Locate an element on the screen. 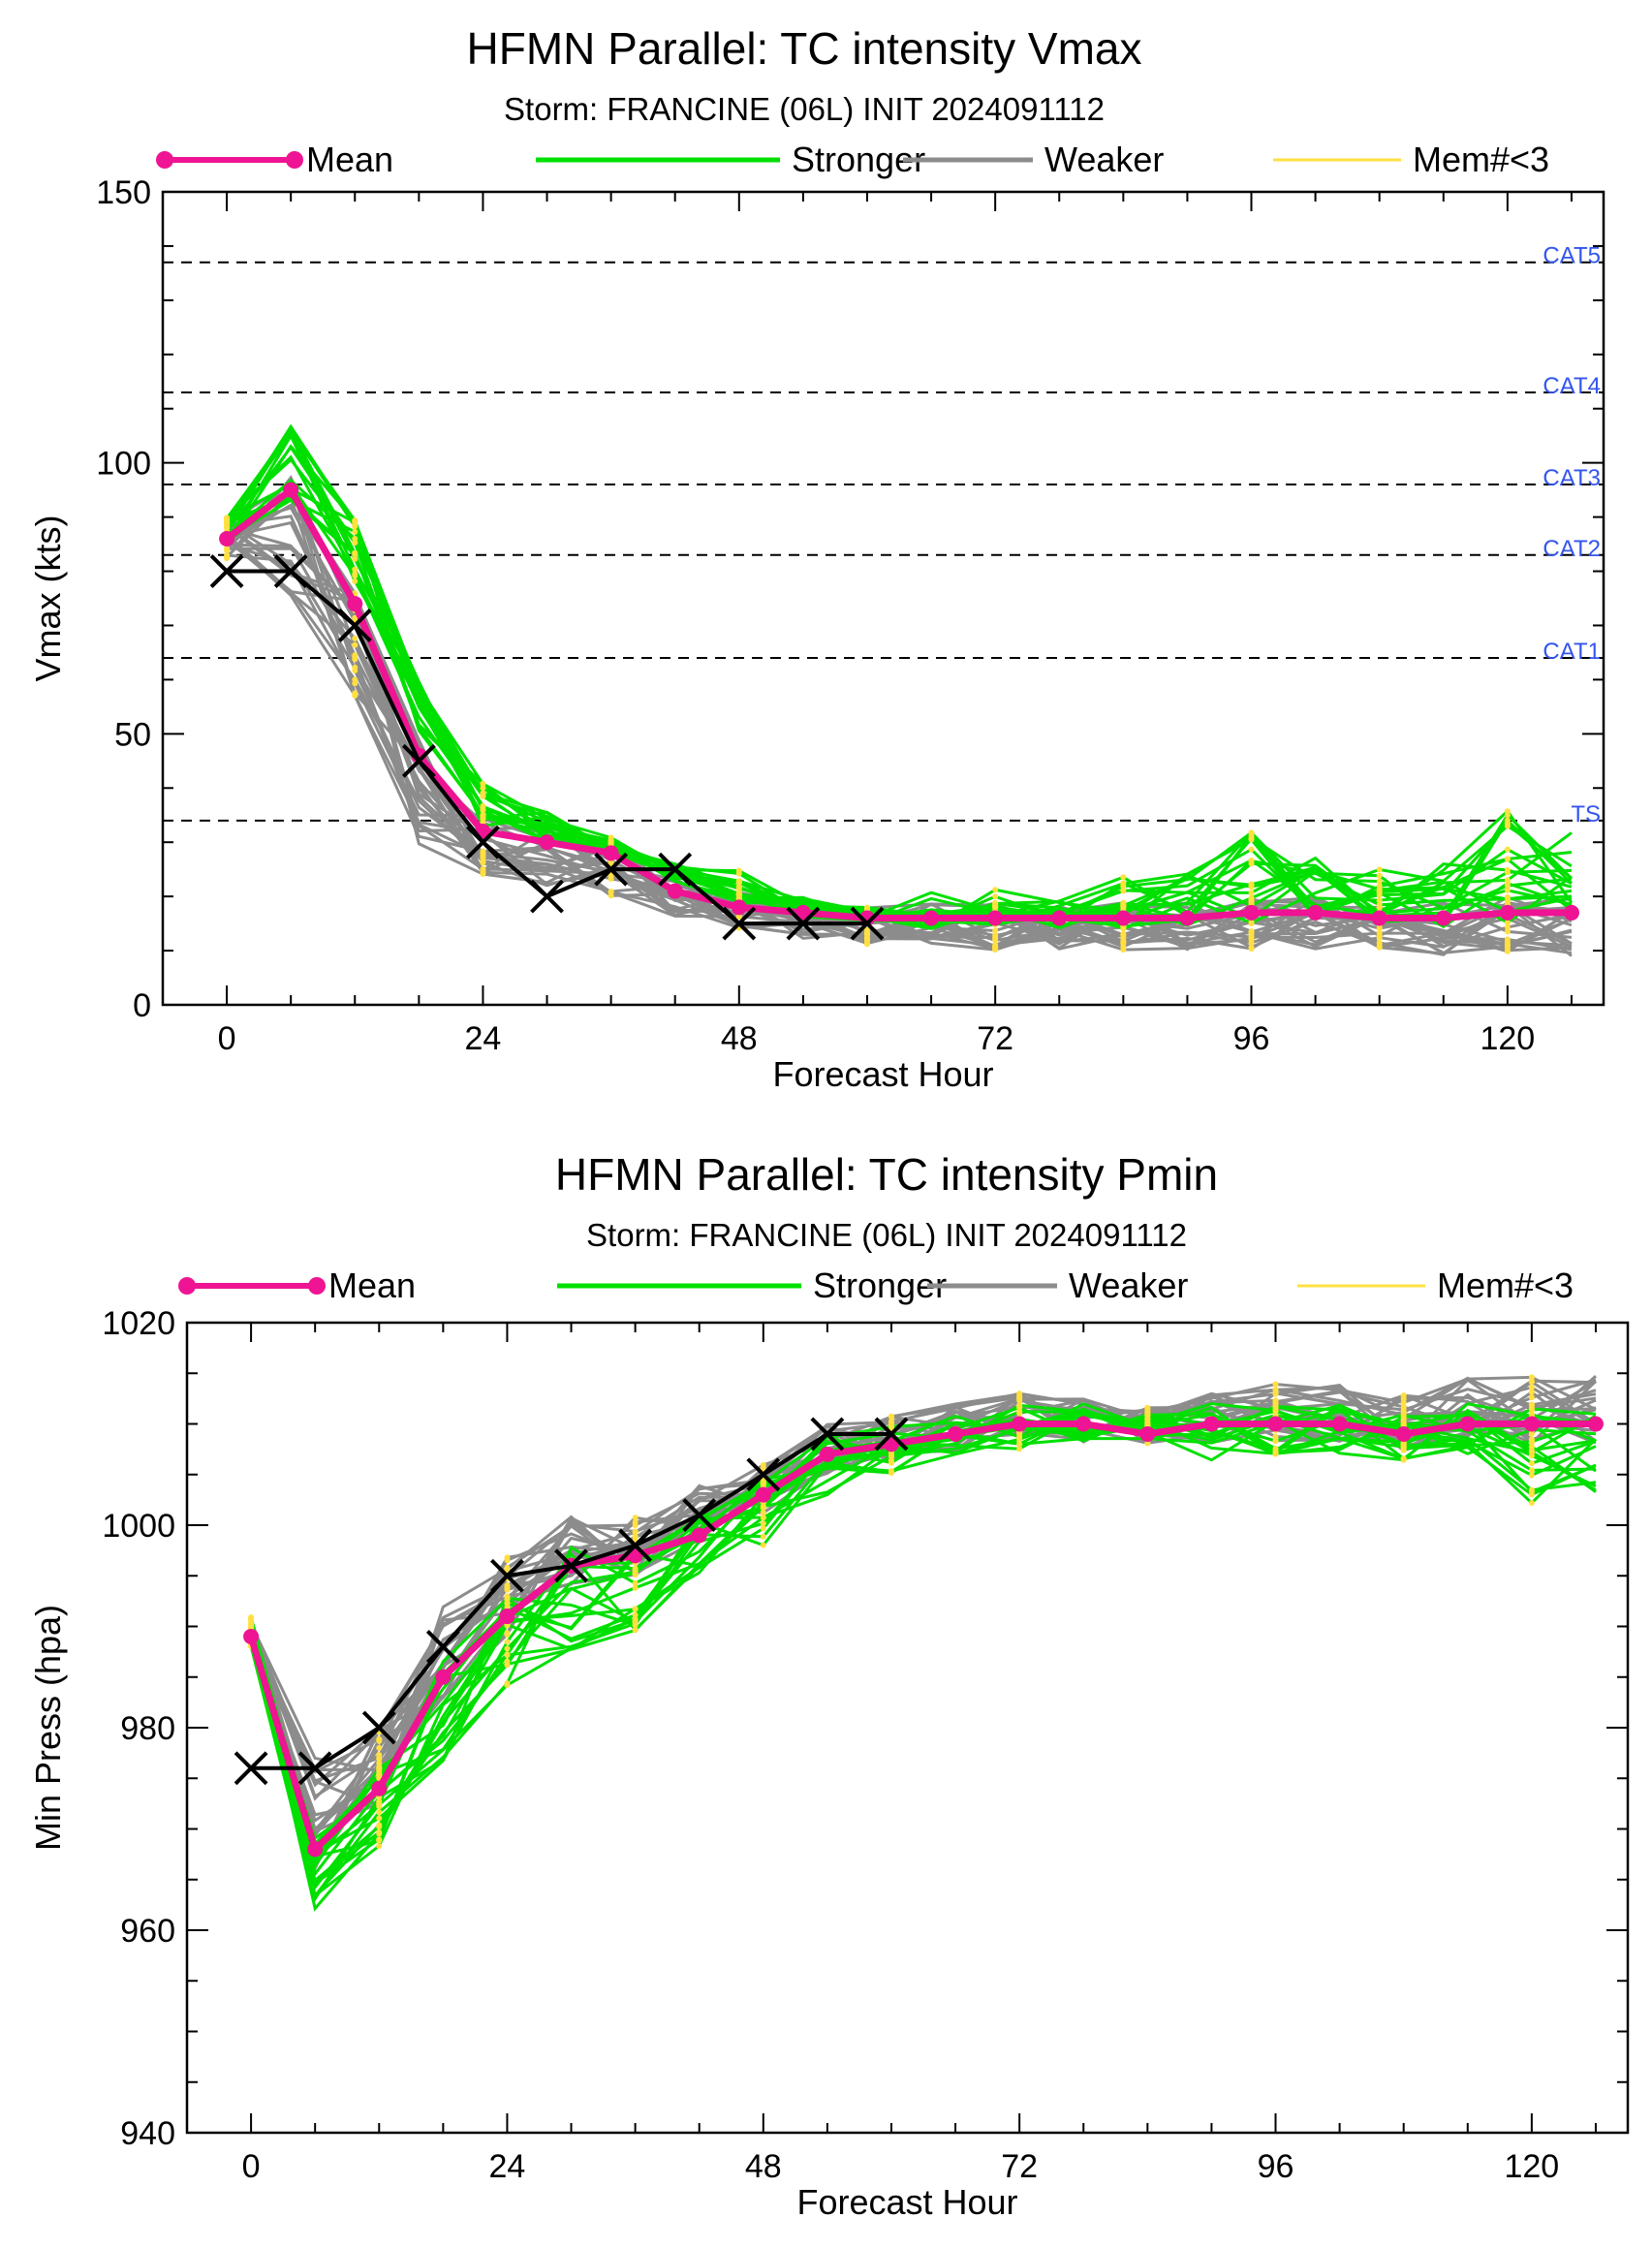 This screenshot has height=2249, width=1652. y-tick-label: 150 is located at coordinates (123, 192).